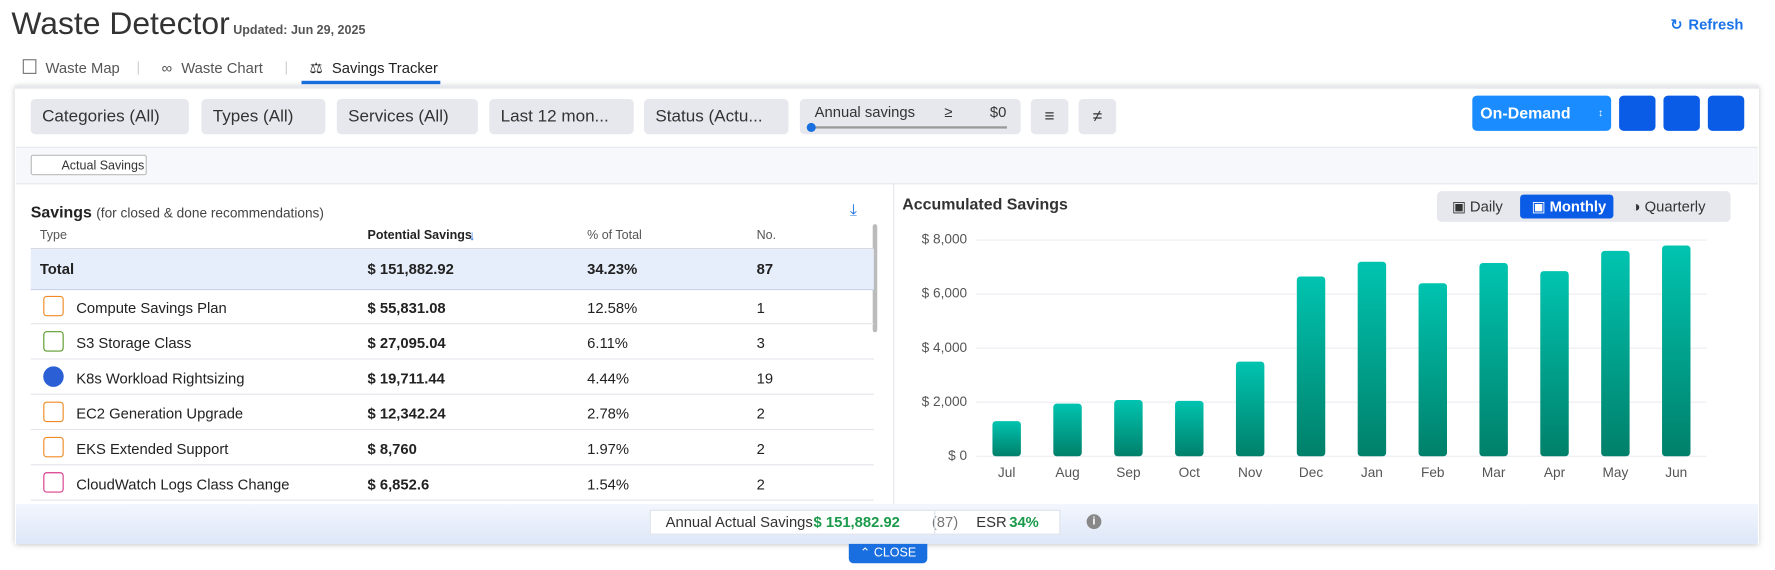 The image size is (1775, 570). I want to click on table-cell: K8s Workload Rightsizing, so click(160, 378).